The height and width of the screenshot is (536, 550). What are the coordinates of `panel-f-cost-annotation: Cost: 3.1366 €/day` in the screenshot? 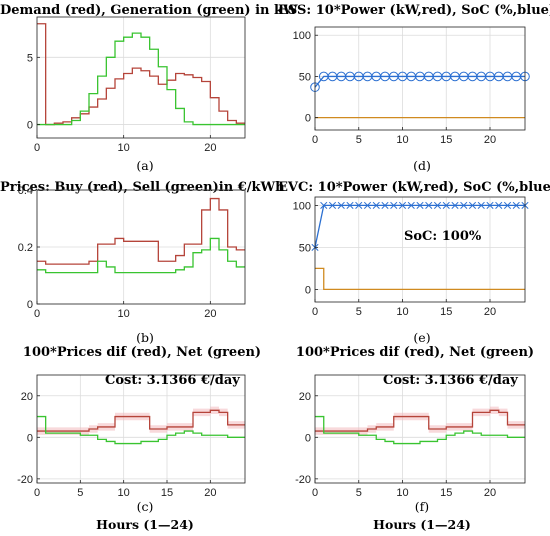 It's located at (450, 380).